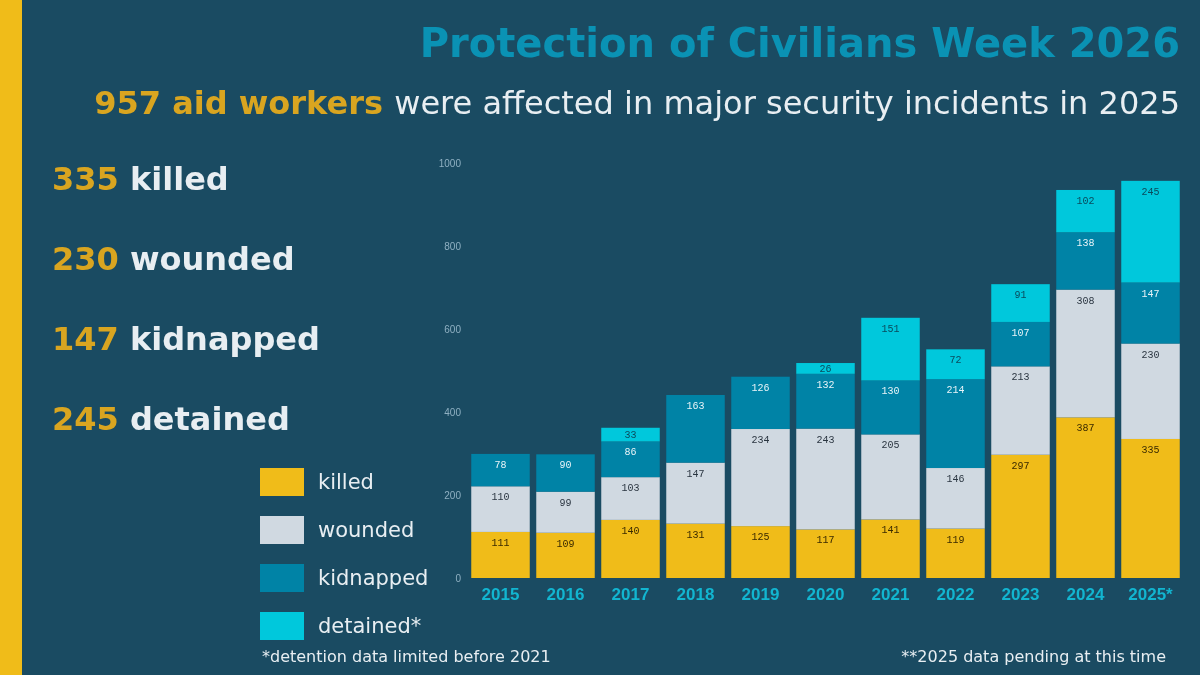 The height and width of the screenshot is (675, 1200). Describe the element at coordinates (500, 594) in the screenshot. I see `x-tick-label: 2015` at that location.